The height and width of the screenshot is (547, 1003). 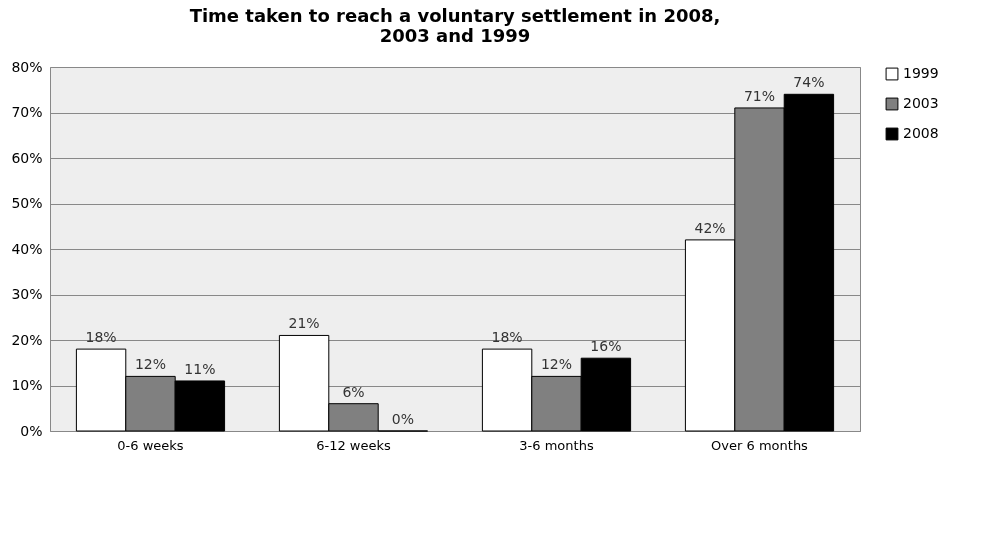 I want to click on data-label: 71%, so click(x=759, y=95).